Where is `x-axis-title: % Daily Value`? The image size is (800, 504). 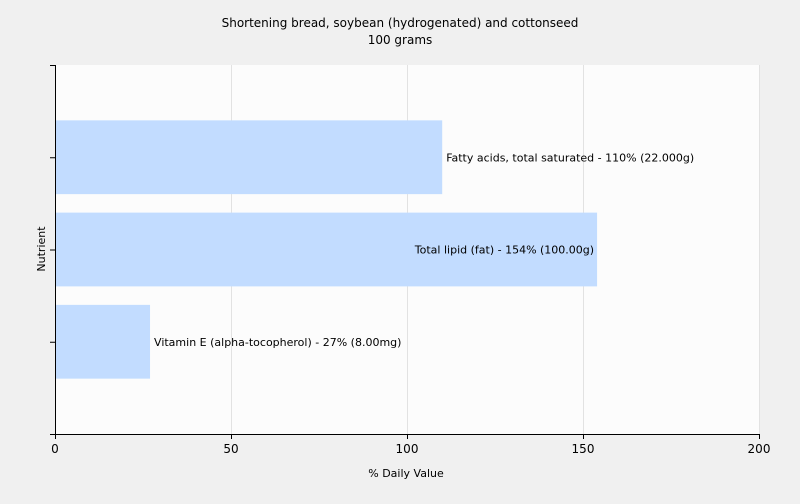
x-axis-title: % Daily Value is located at coordinates (406, 473).